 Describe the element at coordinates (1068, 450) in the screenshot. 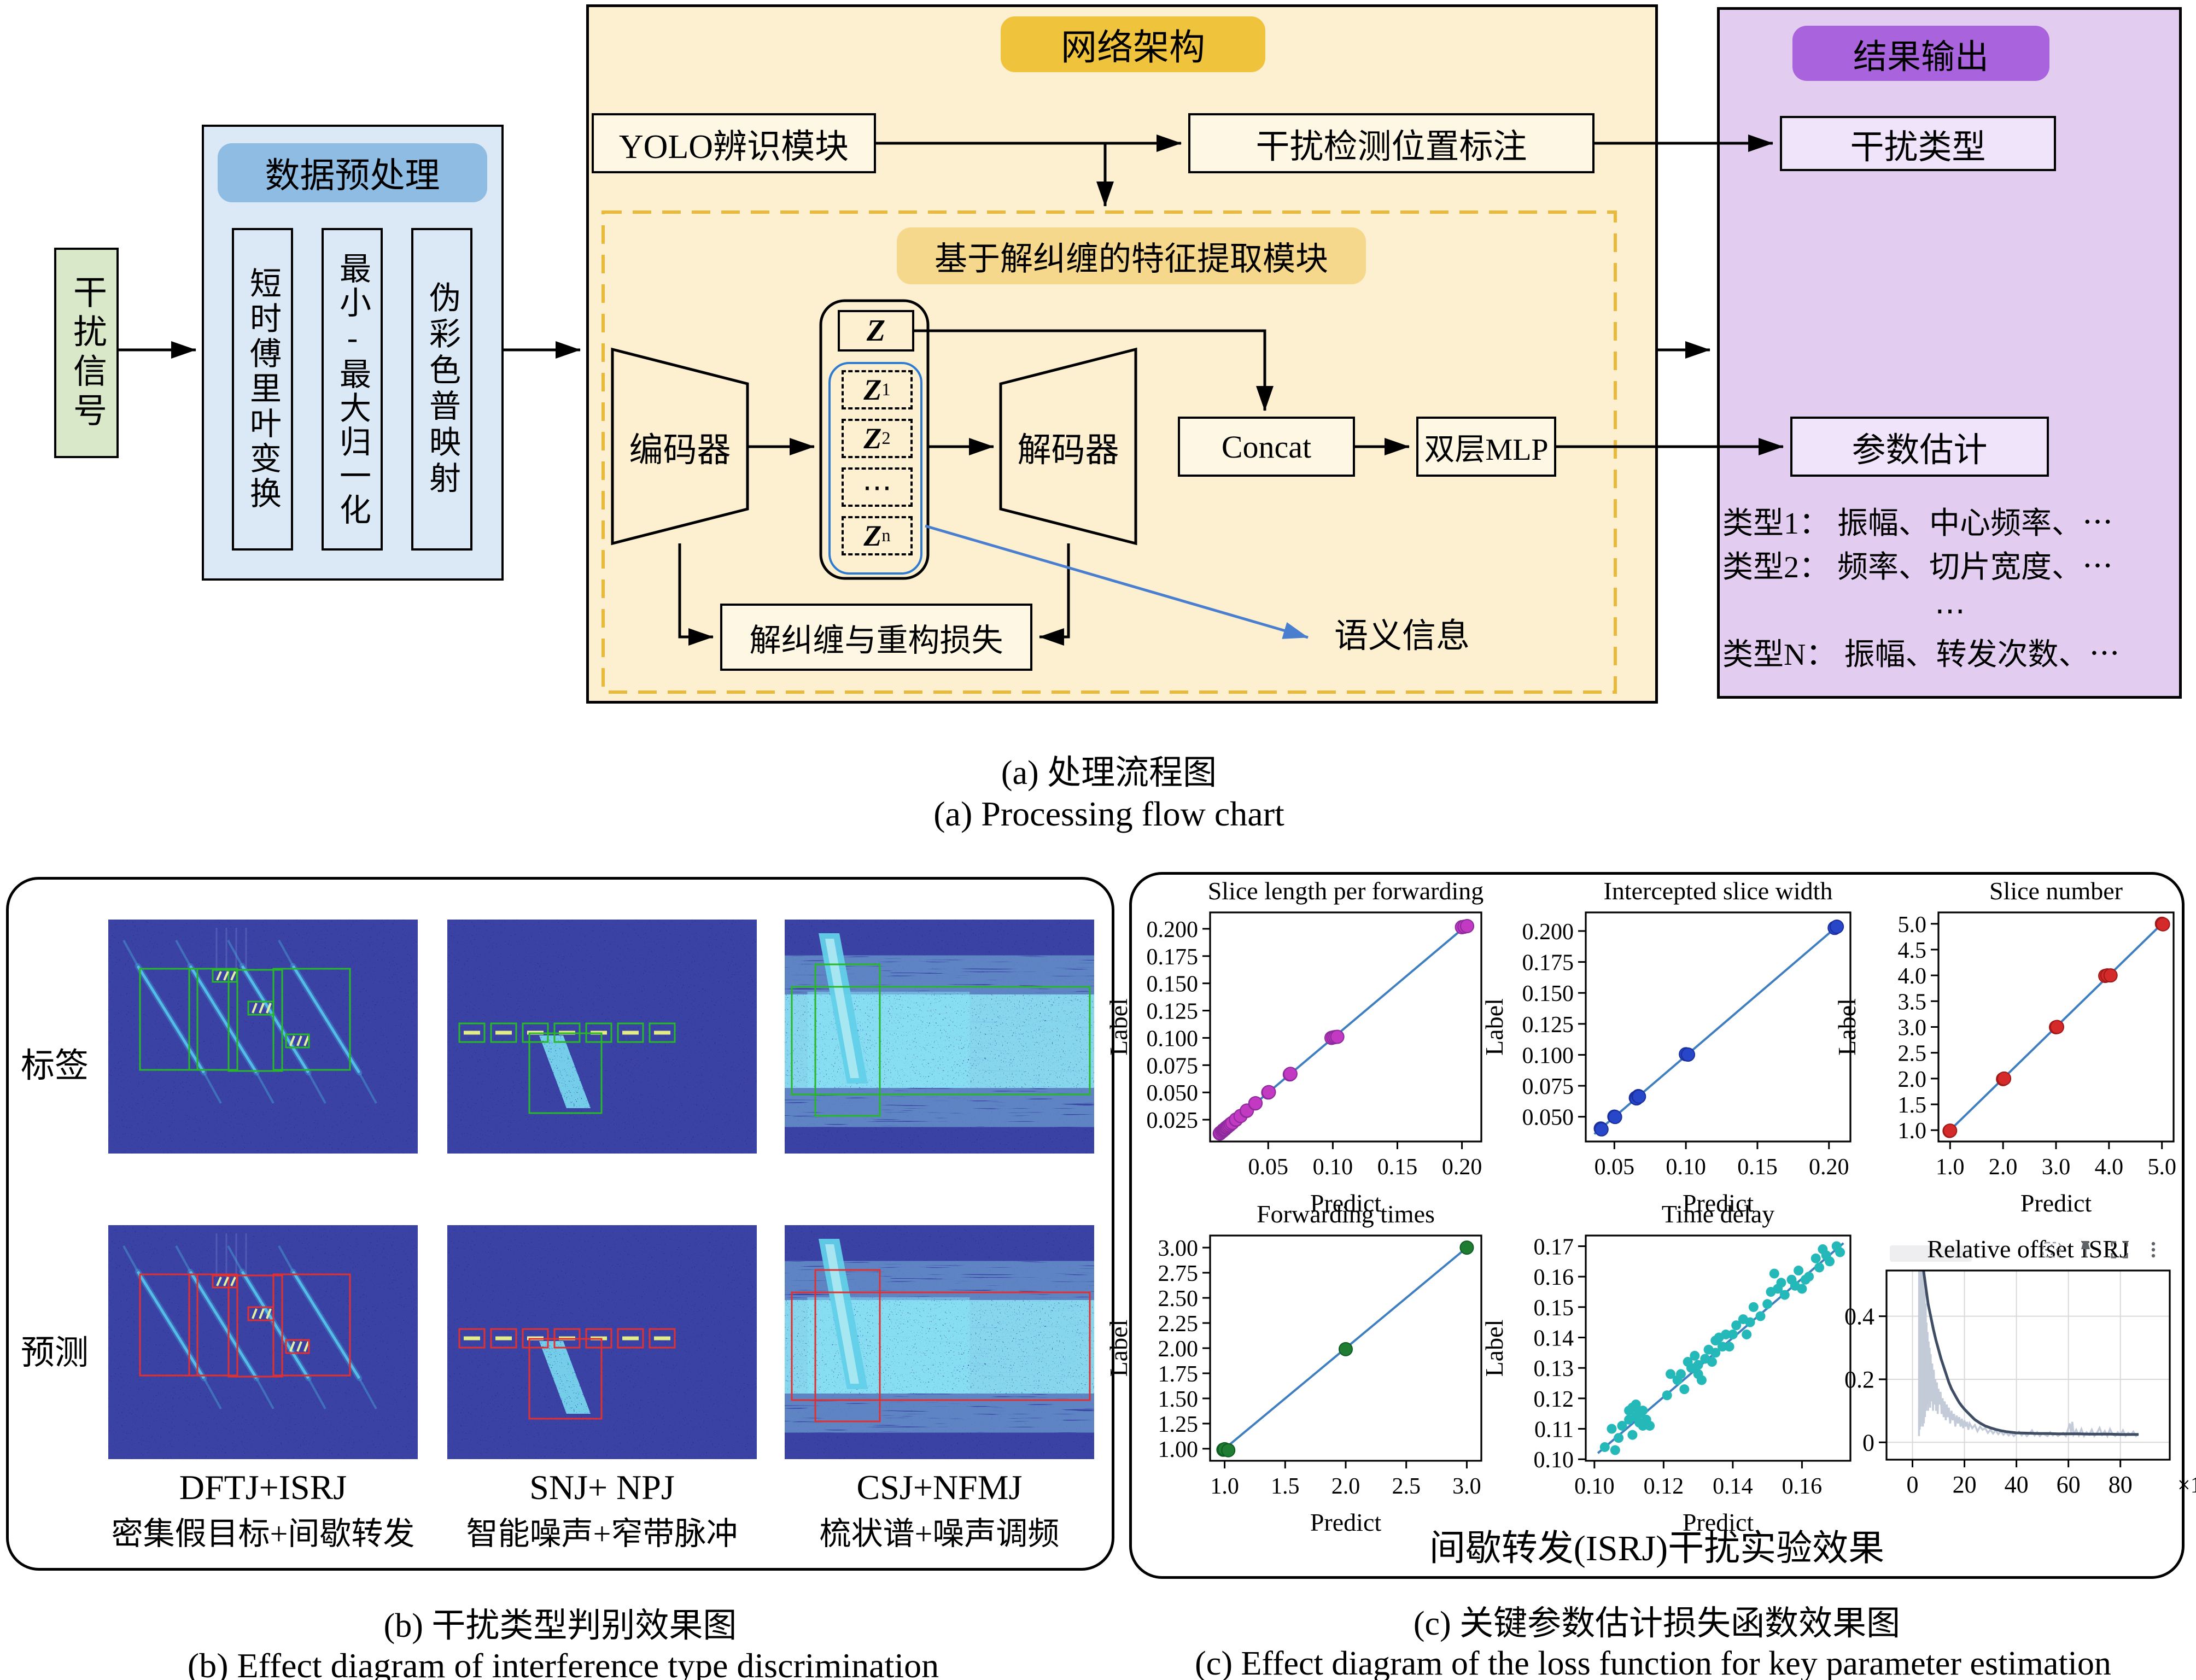

I see `decoder-text: 解码器` at that location.